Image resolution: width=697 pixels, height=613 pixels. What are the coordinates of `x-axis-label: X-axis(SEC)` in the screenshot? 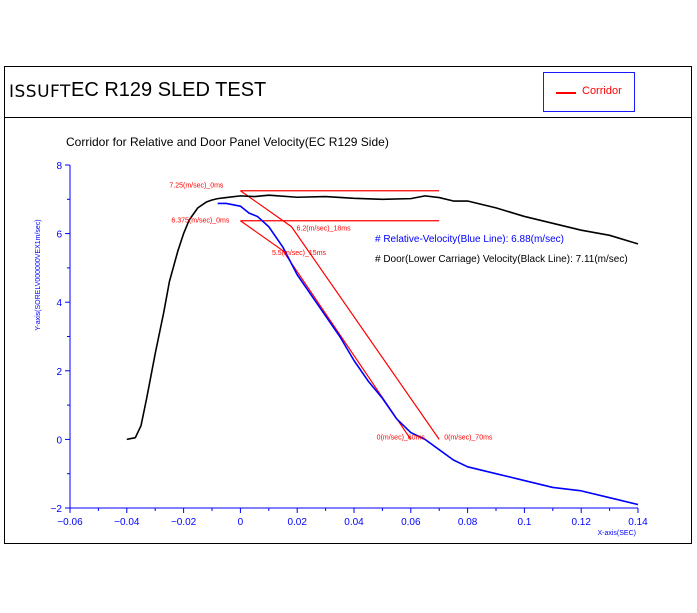 It's located at (616, 533).